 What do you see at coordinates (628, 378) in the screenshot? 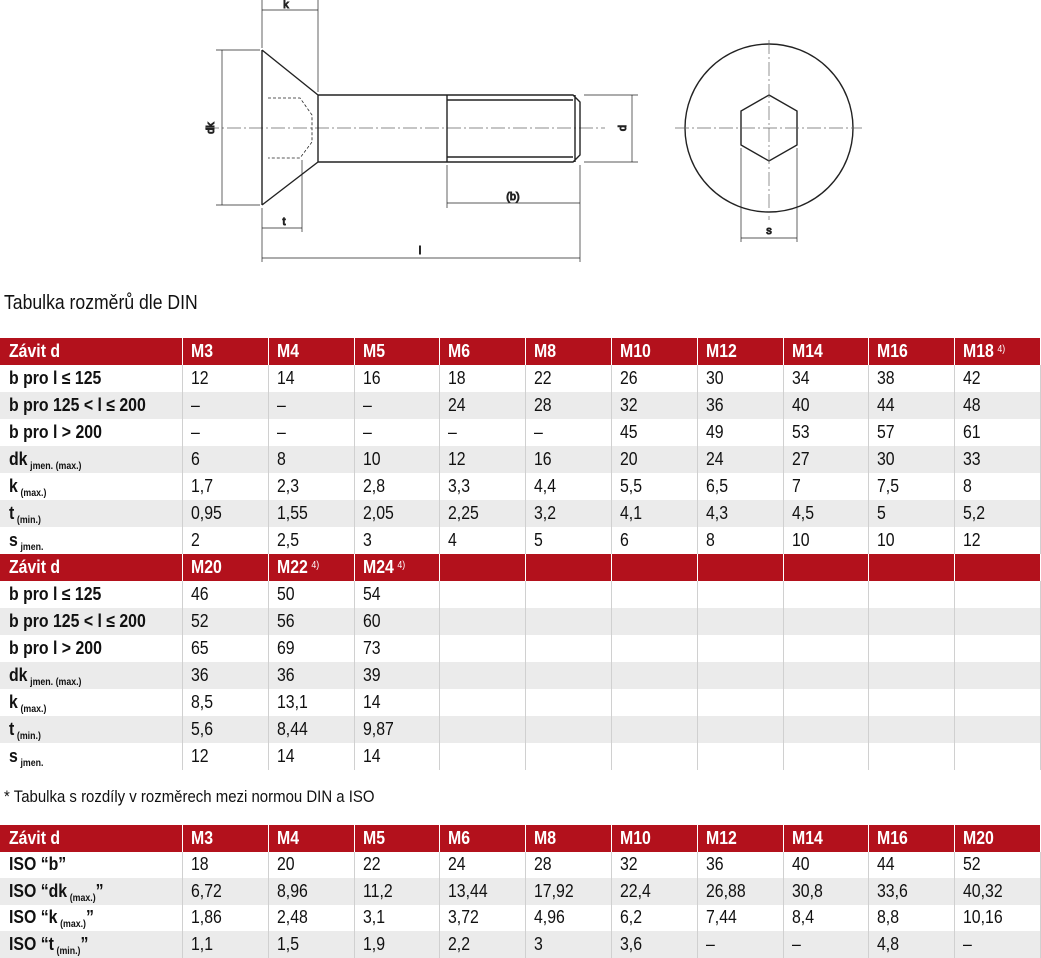
I see `cell-value: 26` at bounding box center [628, 378].